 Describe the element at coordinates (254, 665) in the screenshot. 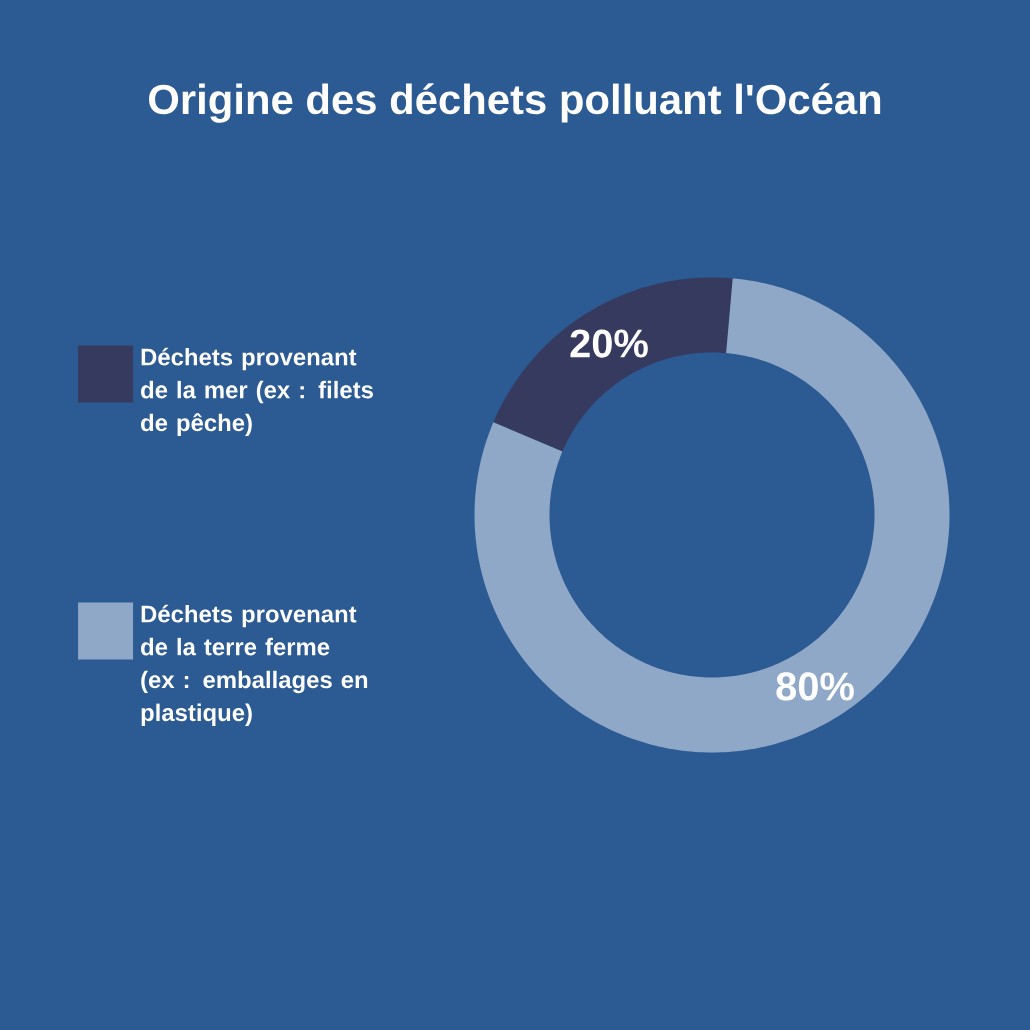

I see `legend-label: Déchets provenant de la terre ferme (ex : emballages en plastique)` at that location.